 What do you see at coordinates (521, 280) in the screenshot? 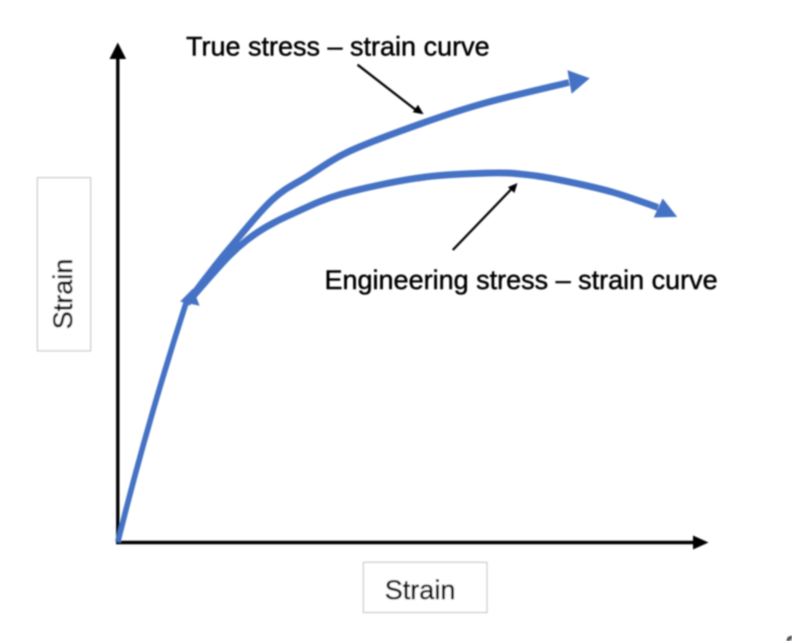
I see `svg-text:Engineering stress – strain cu: Engineering stress – strain curve` at bounding box center [521, 280].